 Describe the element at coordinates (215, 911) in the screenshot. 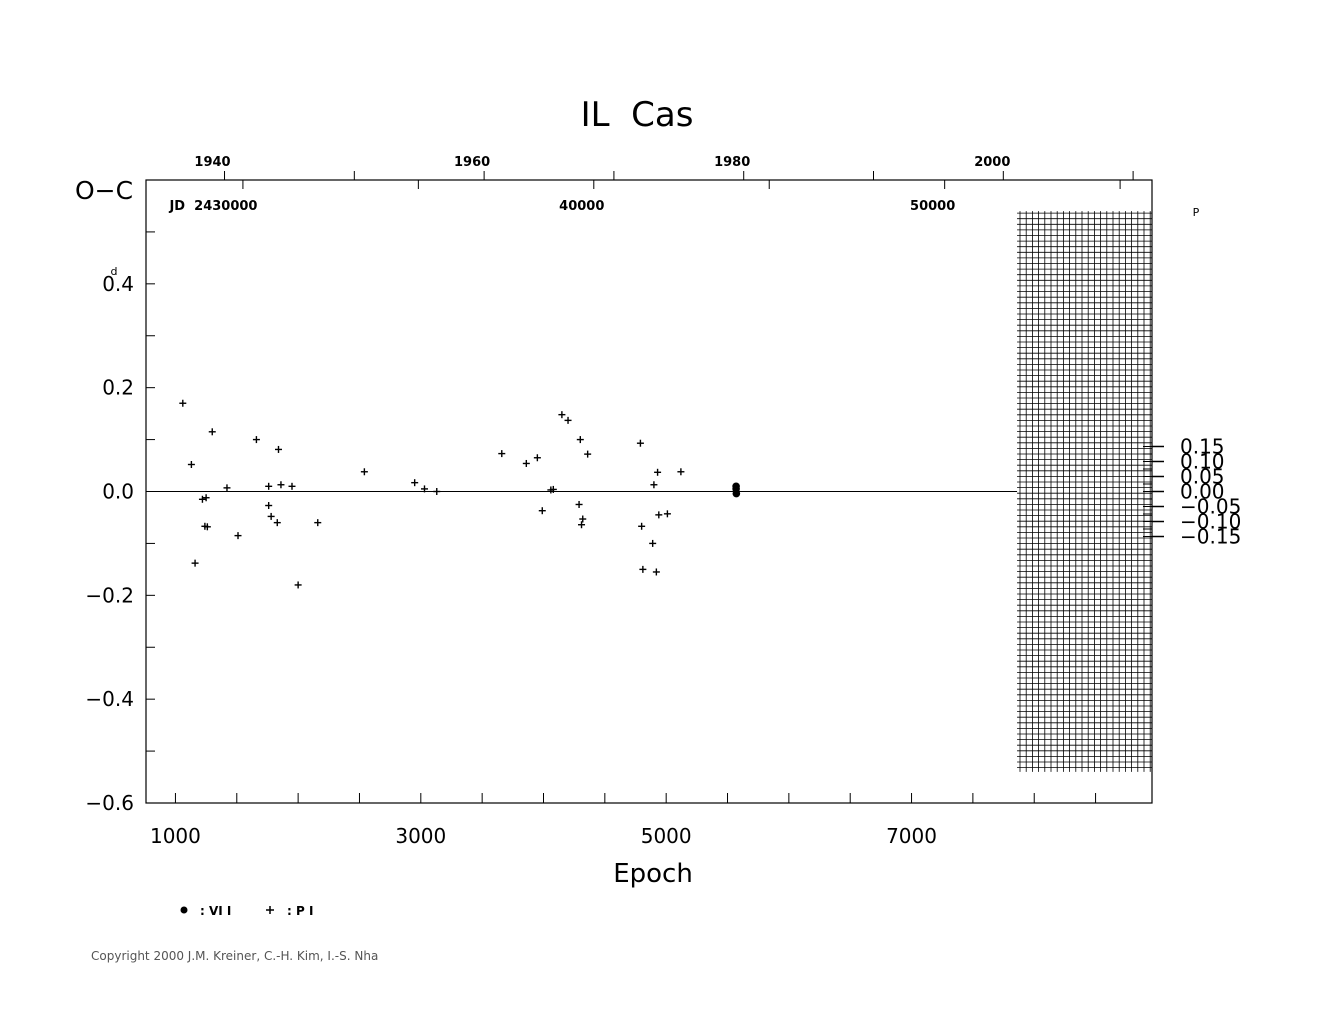

I see `legend-vi-label: : VI I` at that location.